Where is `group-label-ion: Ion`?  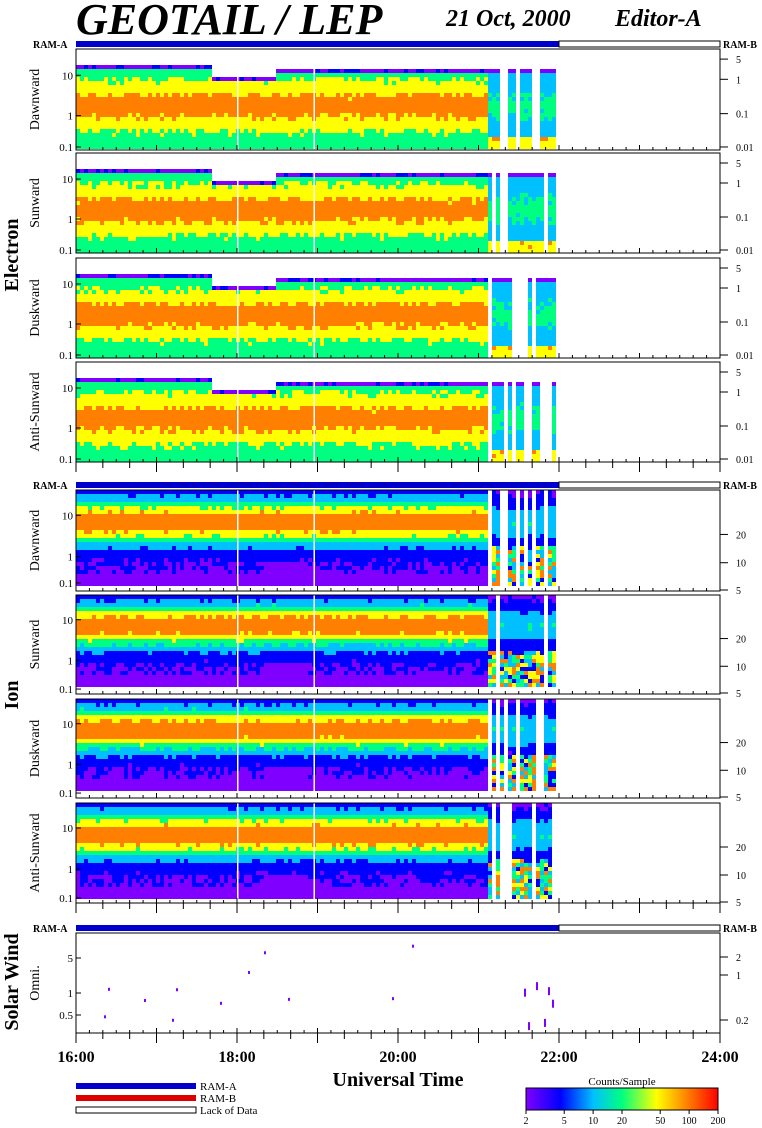
group-label-ion: Ion is located at coordinates (12, 695).